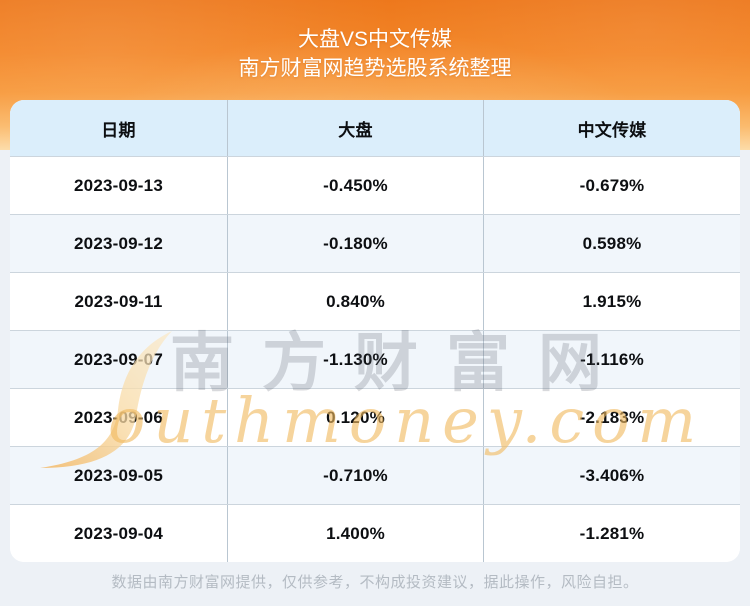 This screenshot has height=606, width=750. Describe the element at coordinates (612, 475) in the screenshot. I see `stock-cell: -3.406%` at that location.